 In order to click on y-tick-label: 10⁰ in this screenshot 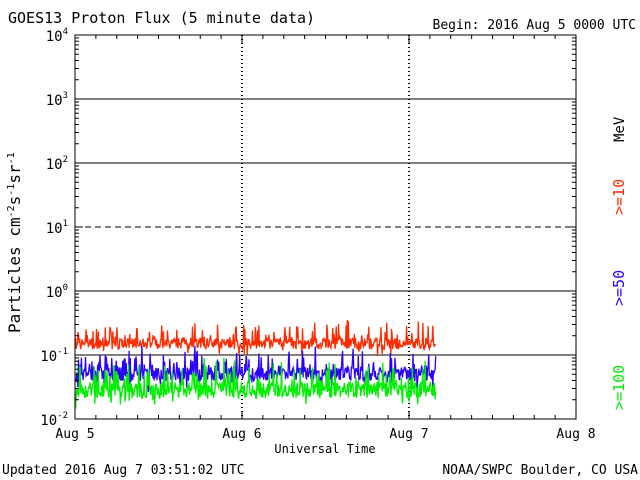, I will do `click(57, 292)`.